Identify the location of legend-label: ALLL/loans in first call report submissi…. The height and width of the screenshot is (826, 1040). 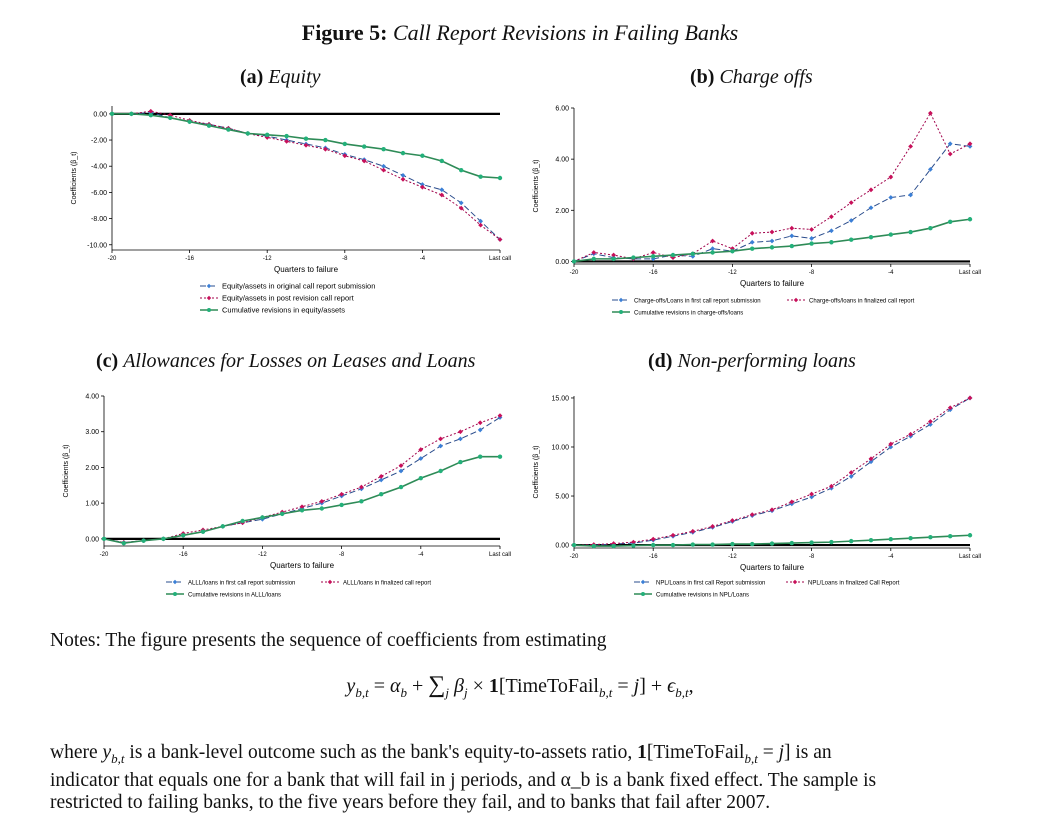
(241, 584).